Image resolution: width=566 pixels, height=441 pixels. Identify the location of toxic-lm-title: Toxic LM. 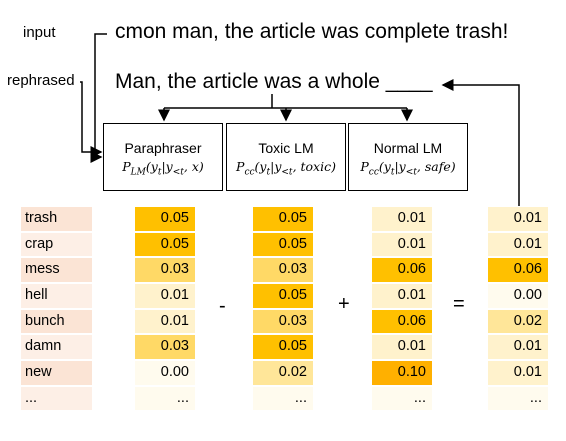
(286, 148).